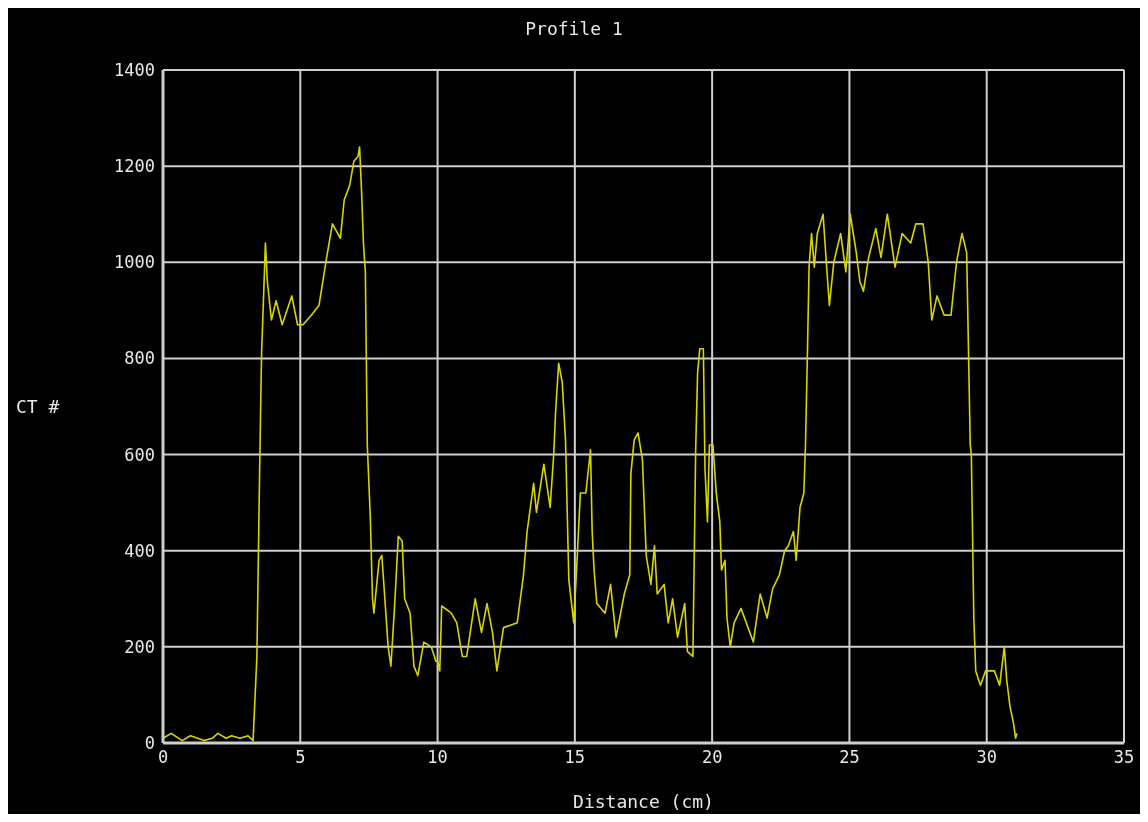  What do you see at coordinates (575, 757) in the screenshot?
I see `x-tick-label: 15` at bounding box center [575, 757].